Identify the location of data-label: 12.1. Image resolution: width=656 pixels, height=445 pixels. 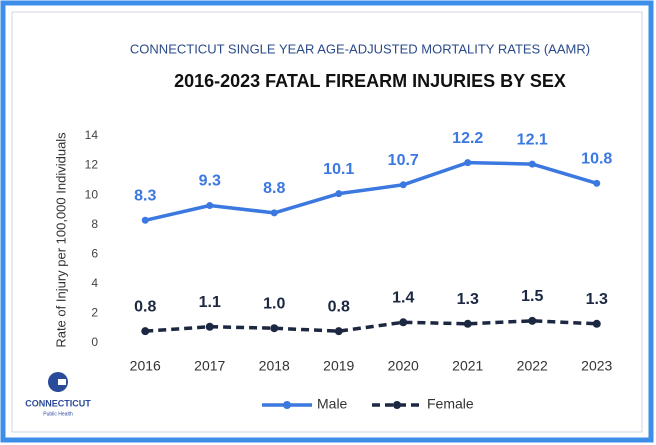
(532, 139).